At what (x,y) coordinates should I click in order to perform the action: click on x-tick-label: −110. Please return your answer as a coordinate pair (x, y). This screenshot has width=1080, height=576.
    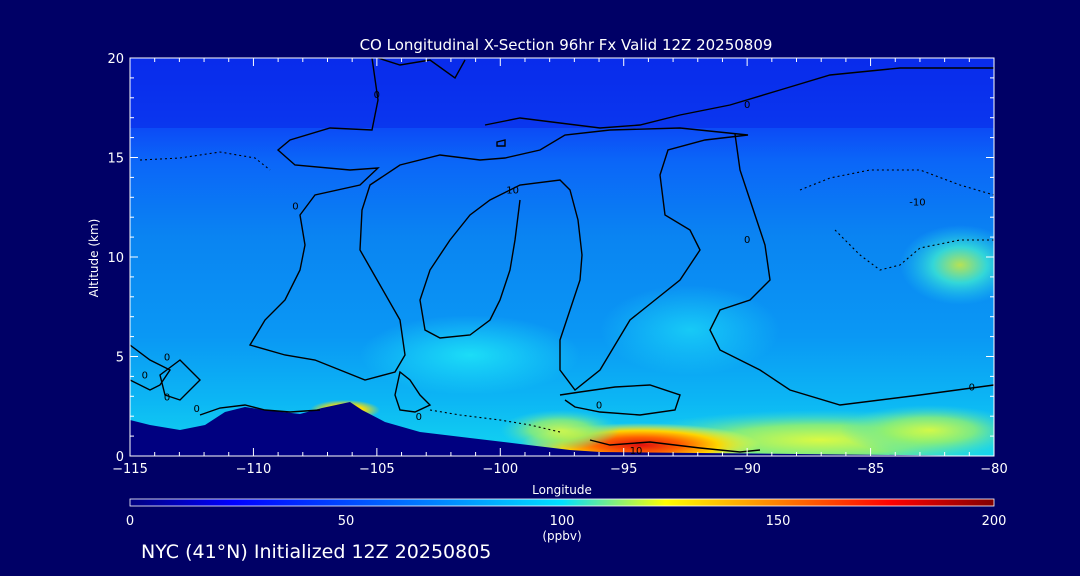
    Looking at the image, I should click on (254, 469).